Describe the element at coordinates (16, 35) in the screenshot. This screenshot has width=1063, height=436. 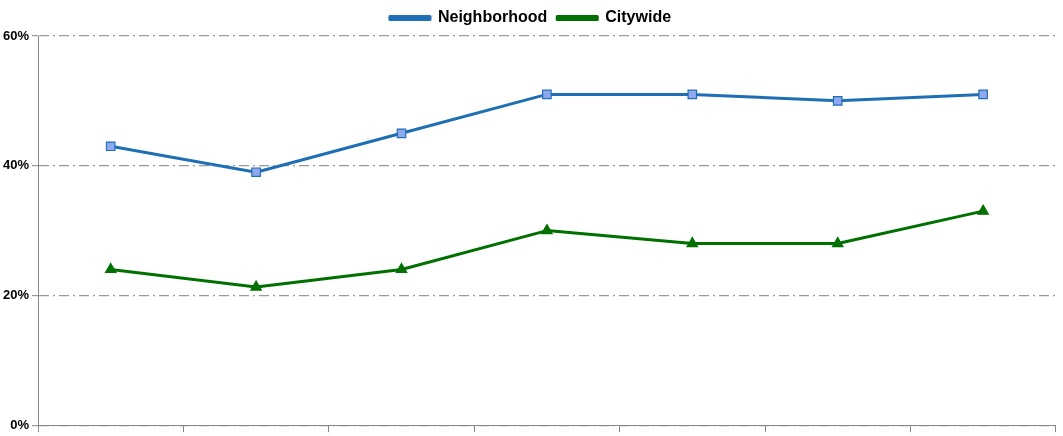
I see `y-tick-label: 60%` at that location.